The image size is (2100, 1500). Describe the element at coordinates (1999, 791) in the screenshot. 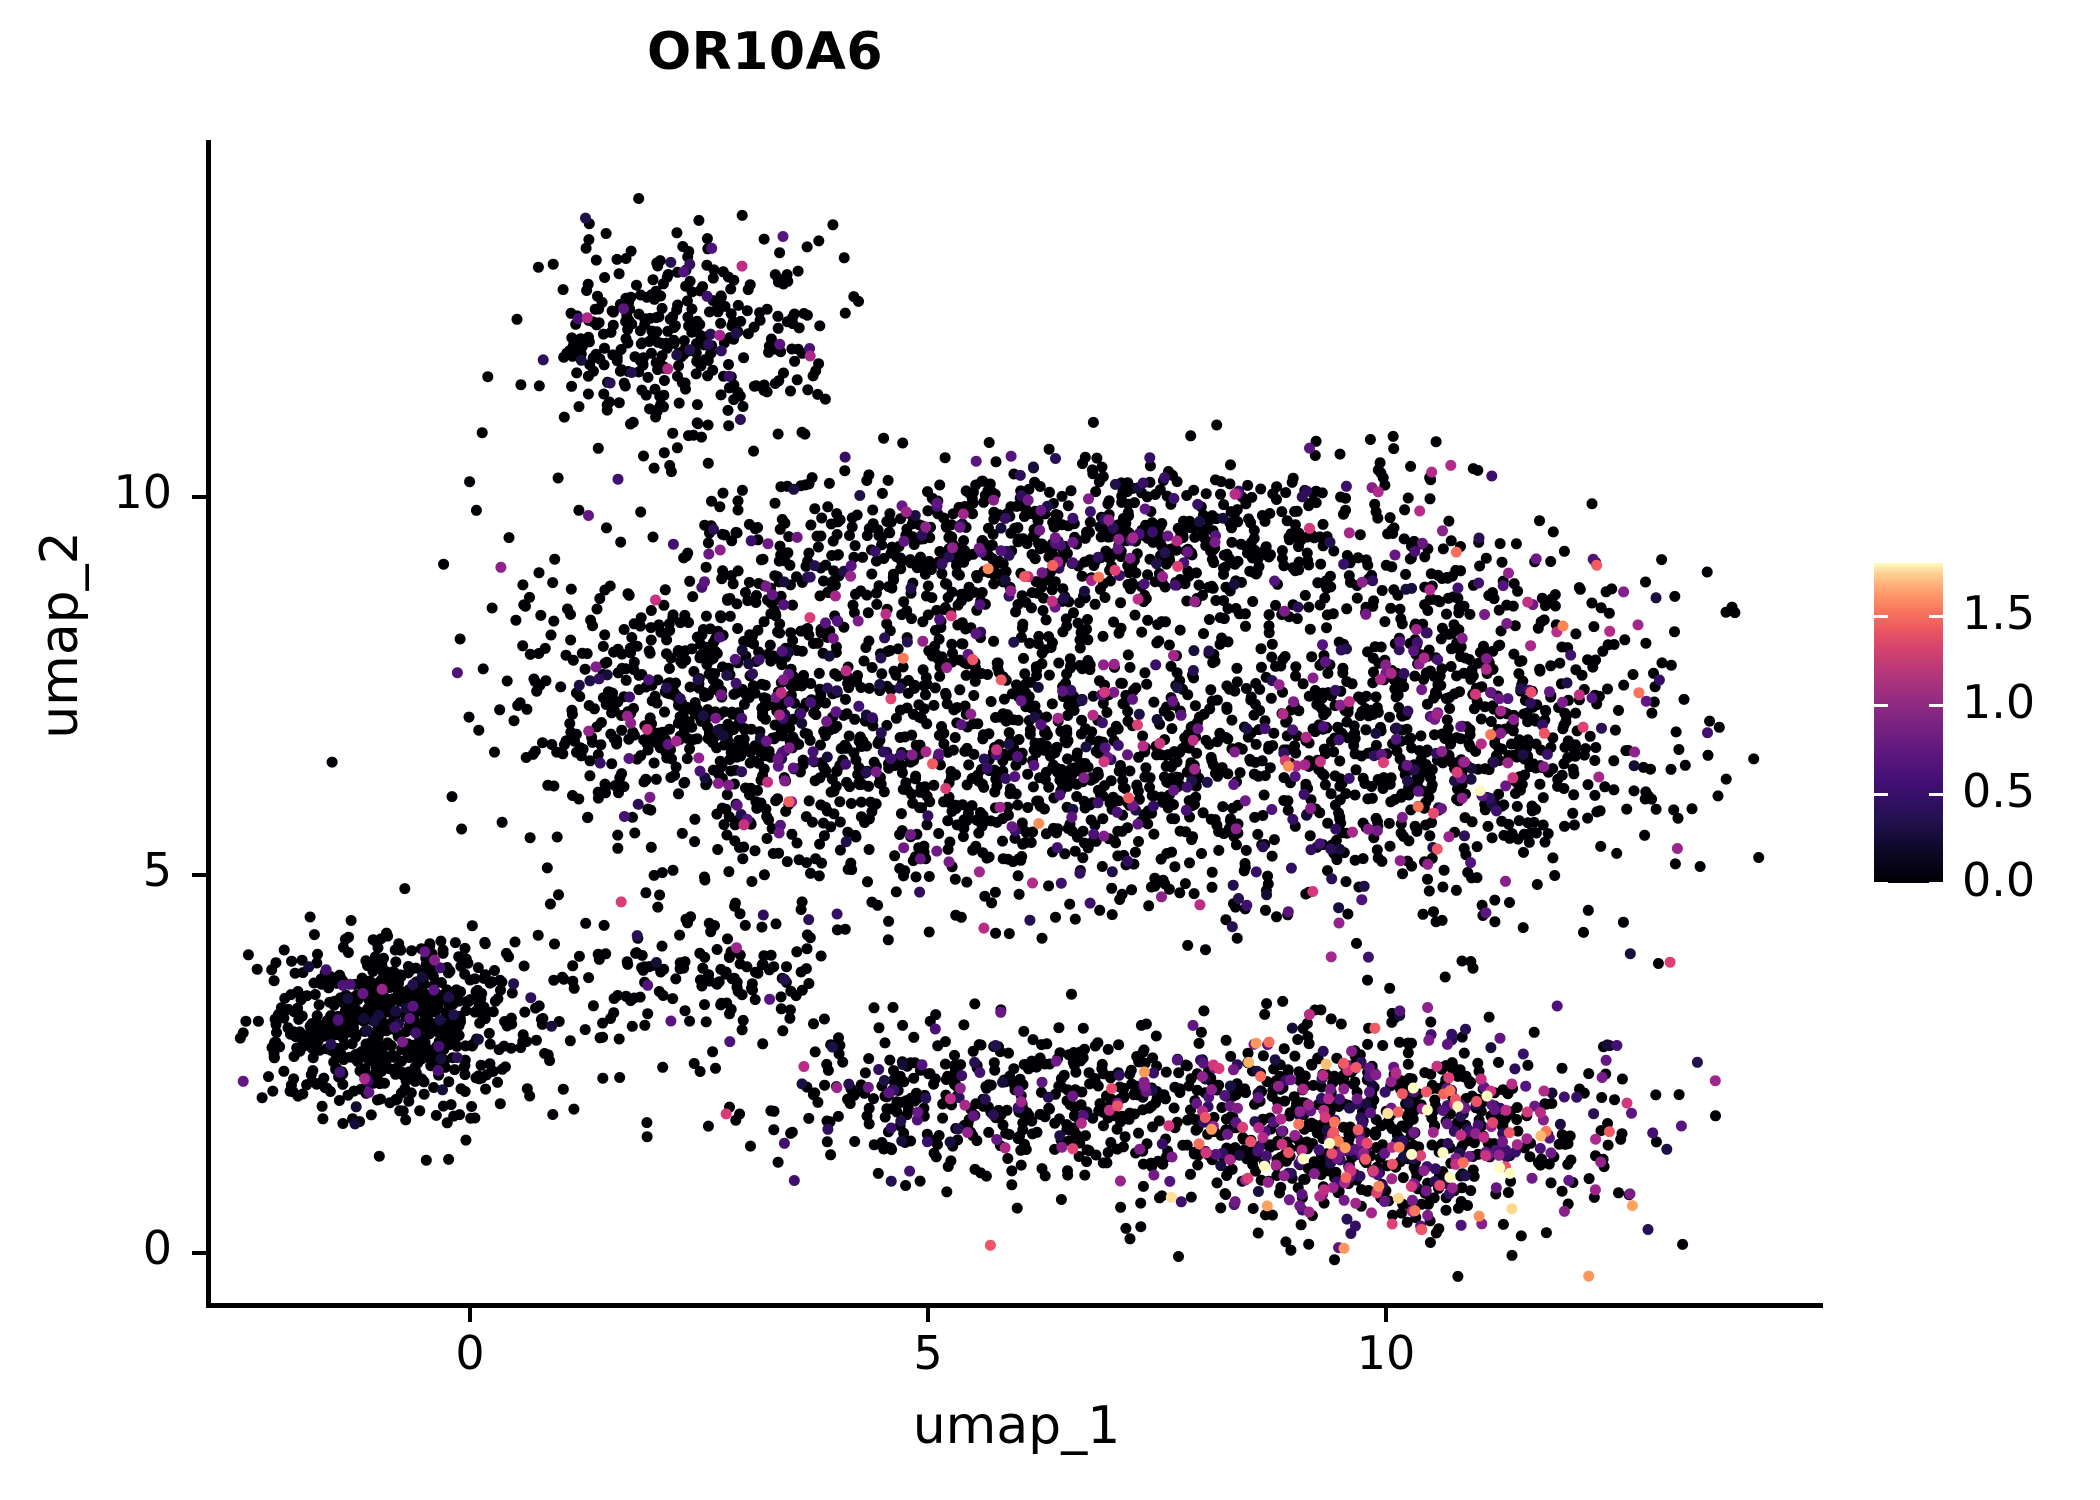

I see `colorbar-tick-label: 0.5` at that location.